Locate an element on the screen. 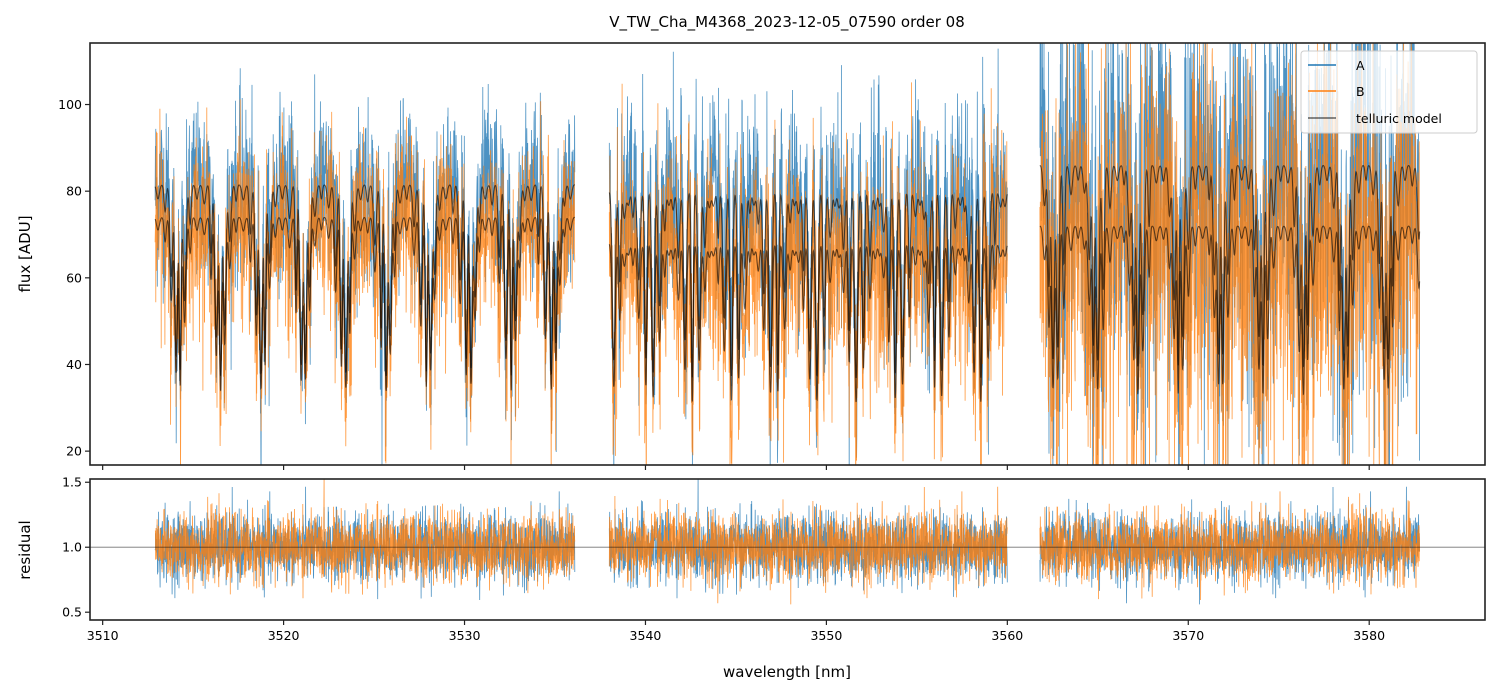 The image size is (1499, 696). residual-x-tick-label: 3510 is located at coordinates (103, 635).